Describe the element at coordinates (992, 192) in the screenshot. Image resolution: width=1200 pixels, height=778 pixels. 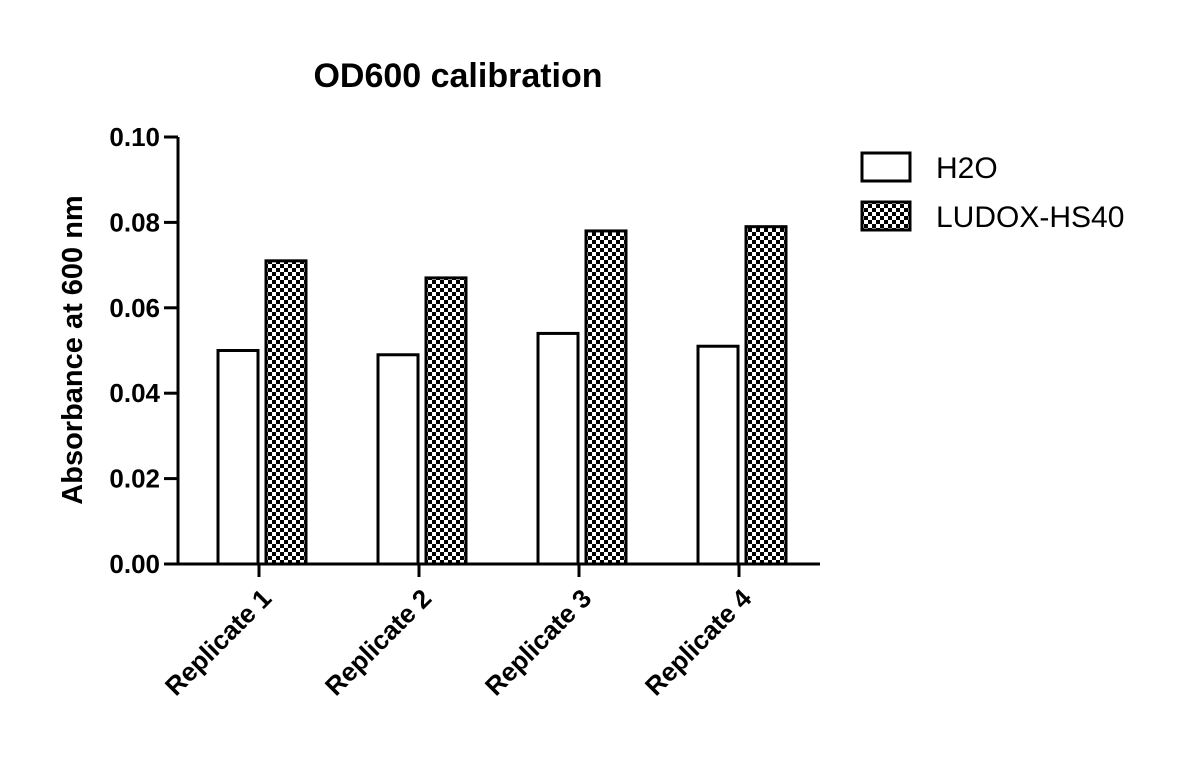
I see `legend: H2O LUDOX-HS40` at that location.